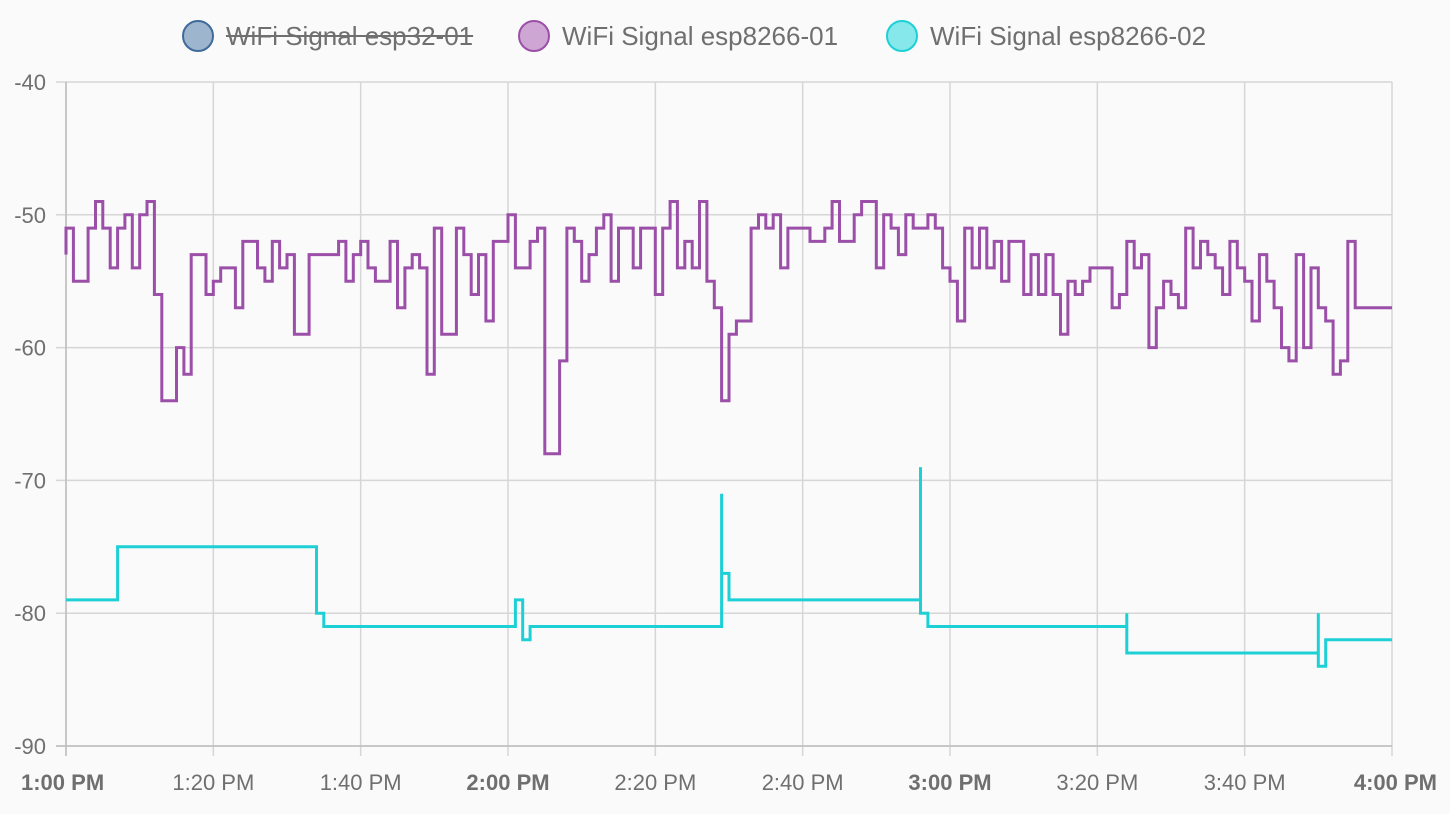 The image size is (1450, 814). Describe the element at coordinates (700, 36) in the screenshot. I see `legend-label: WiFi Signal esp8266-01` at that location.